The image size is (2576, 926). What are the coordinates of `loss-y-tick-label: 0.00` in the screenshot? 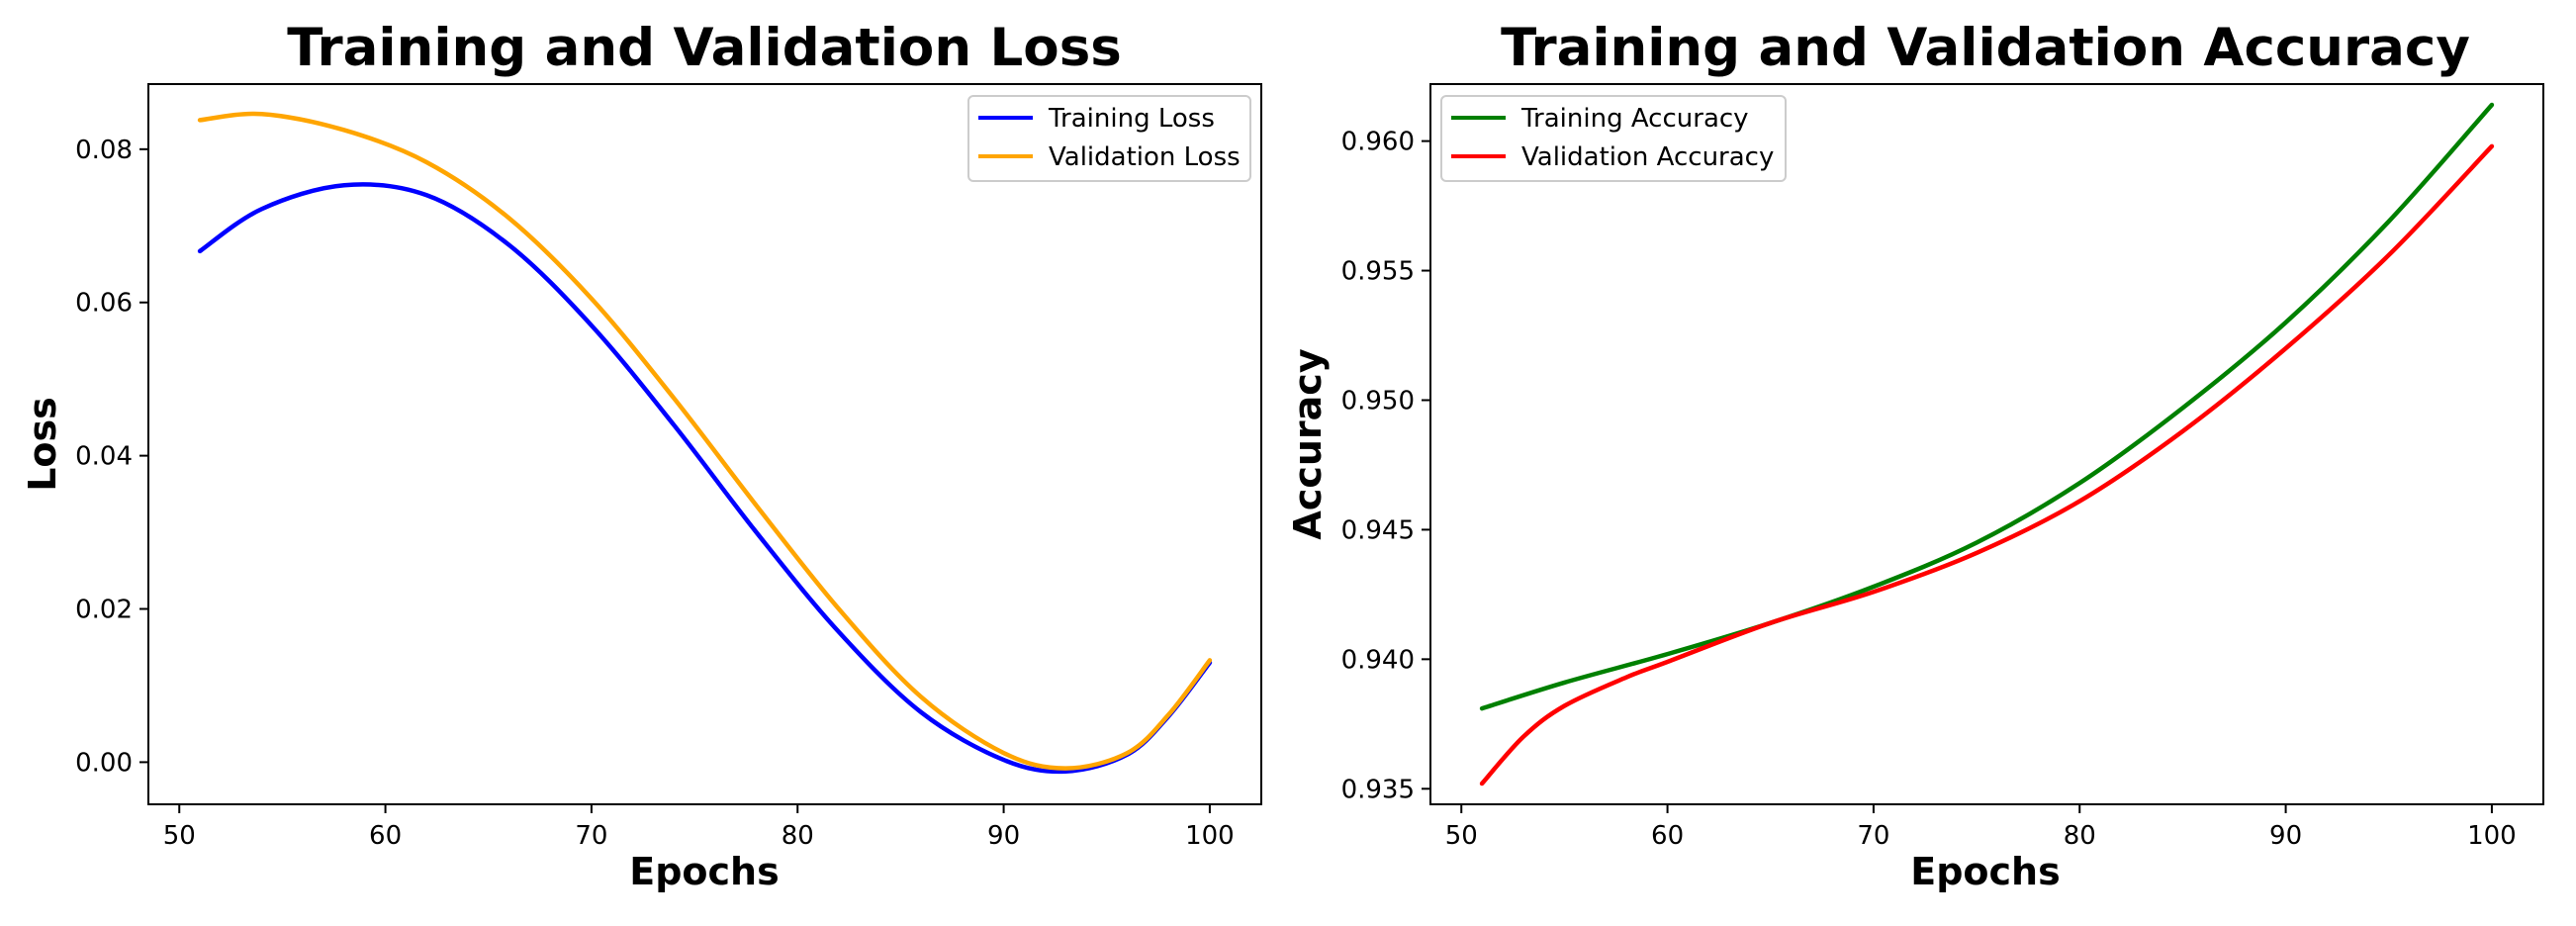 It's located at (104, 763).